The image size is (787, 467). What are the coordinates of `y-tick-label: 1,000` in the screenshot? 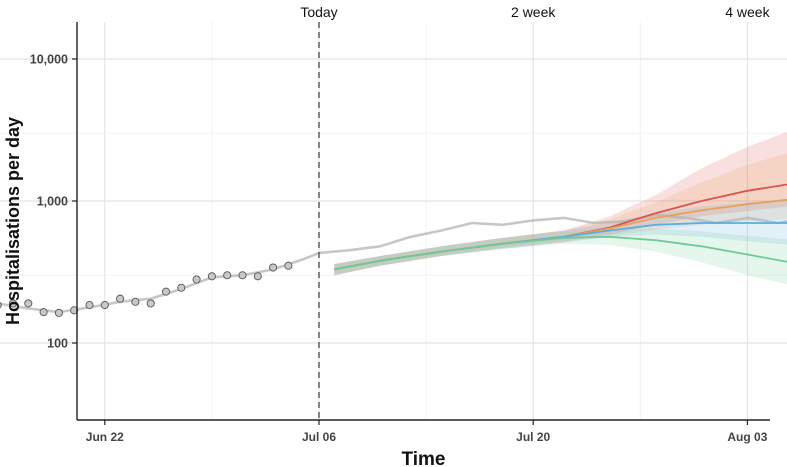 It's located at (52, 202).